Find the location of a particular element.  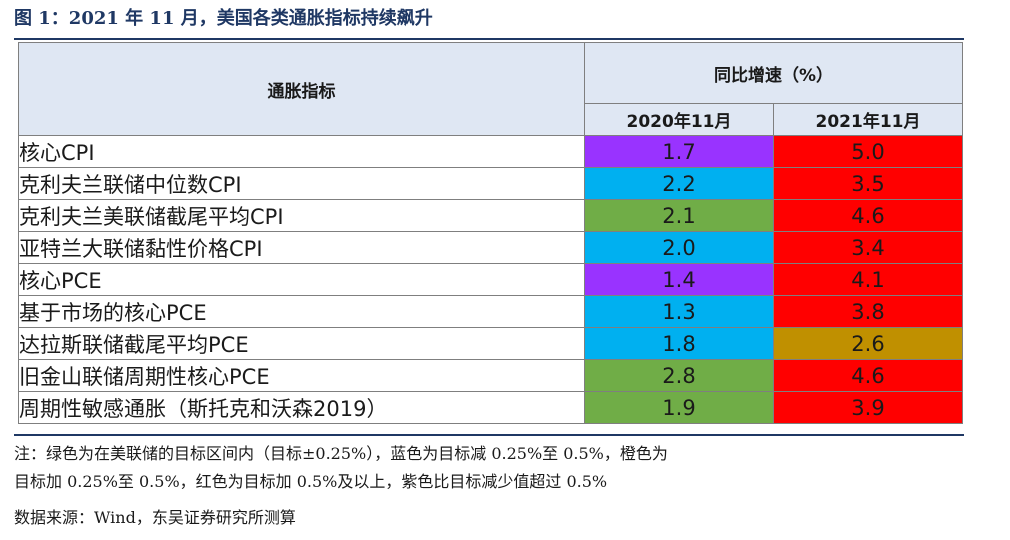

table-row: 克利夫兰美联储截尾平均CPI 2.1 4.6 is located at coordinates (491, 215).